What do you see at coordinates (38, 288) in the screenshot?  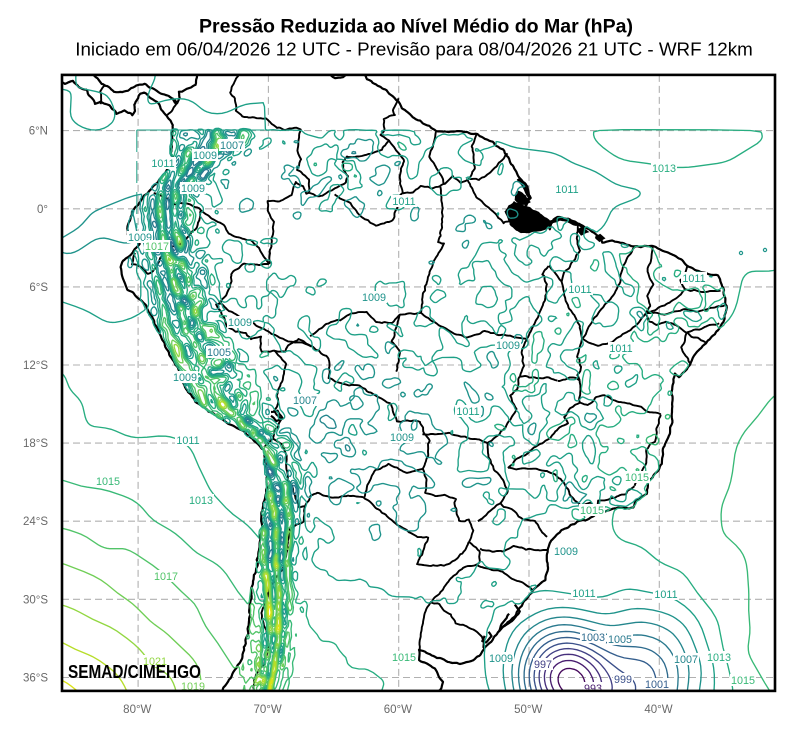 I see `svg-text: 6°S` at bounding box center [38, 288].